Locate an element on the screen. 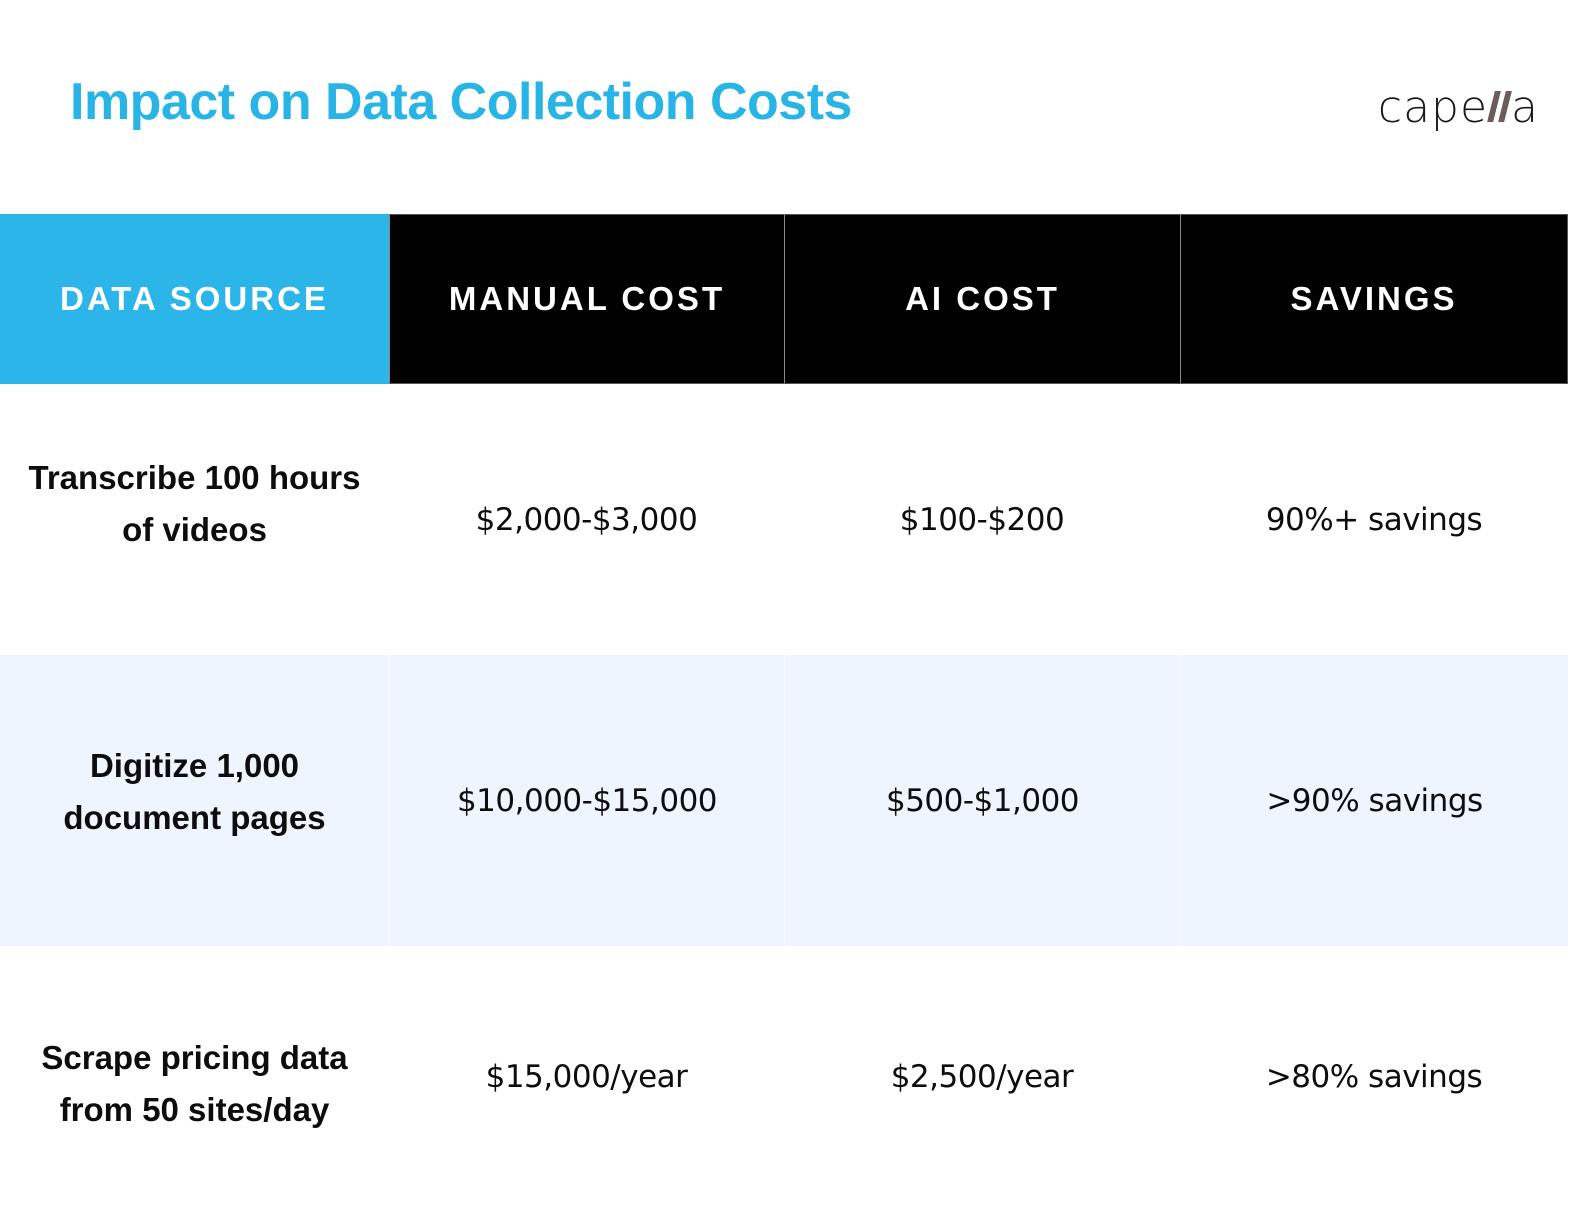 The height and width of the screenshot is (1225, 1575). data-source-text: Scrape pricing data from 50 sites/day is located at coordinates (194, 1083).